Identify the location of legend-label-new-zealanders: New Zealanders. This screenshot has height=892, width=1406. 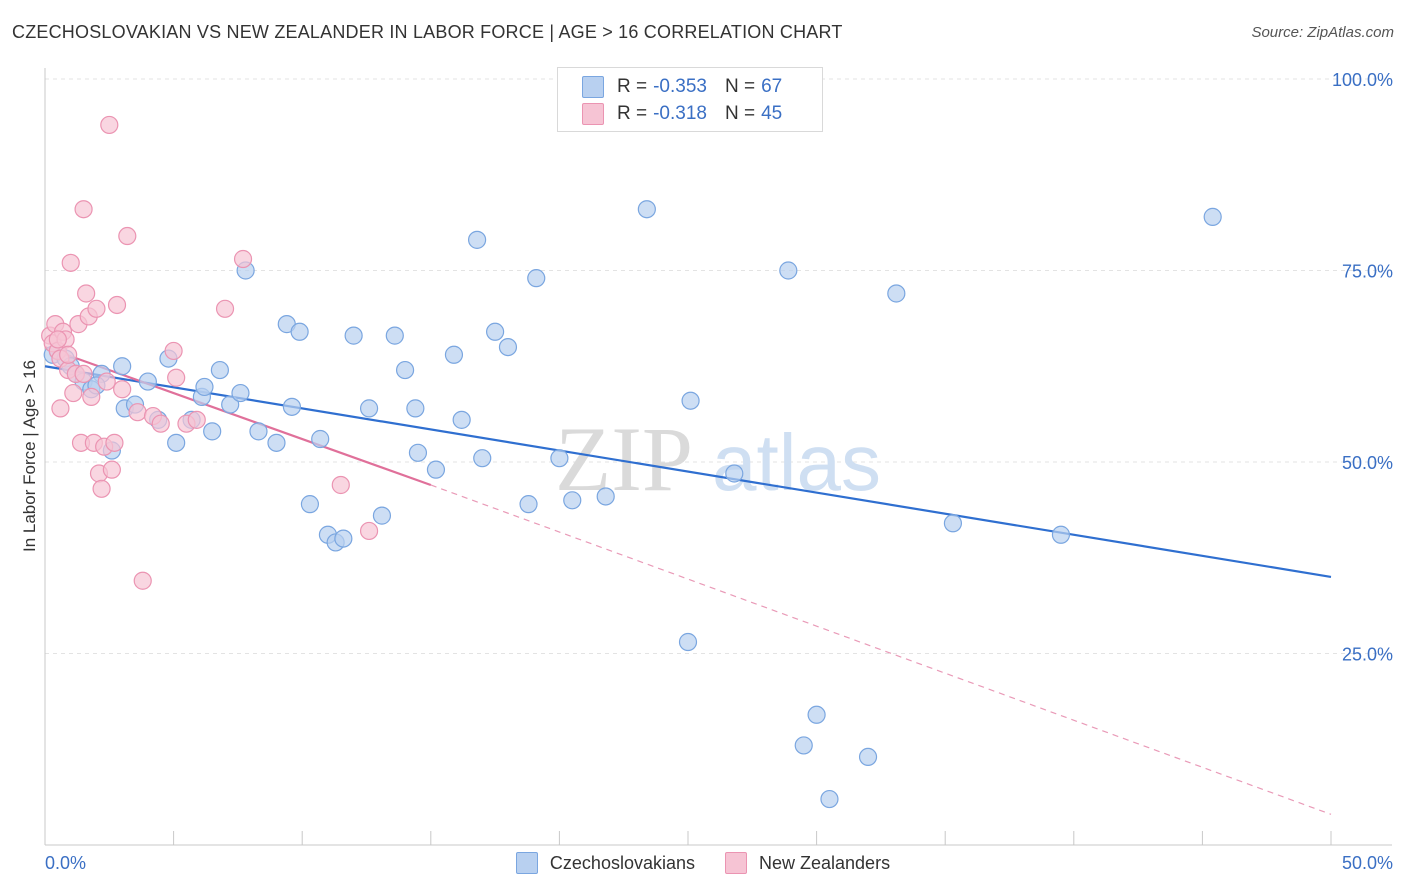
(825, 862).